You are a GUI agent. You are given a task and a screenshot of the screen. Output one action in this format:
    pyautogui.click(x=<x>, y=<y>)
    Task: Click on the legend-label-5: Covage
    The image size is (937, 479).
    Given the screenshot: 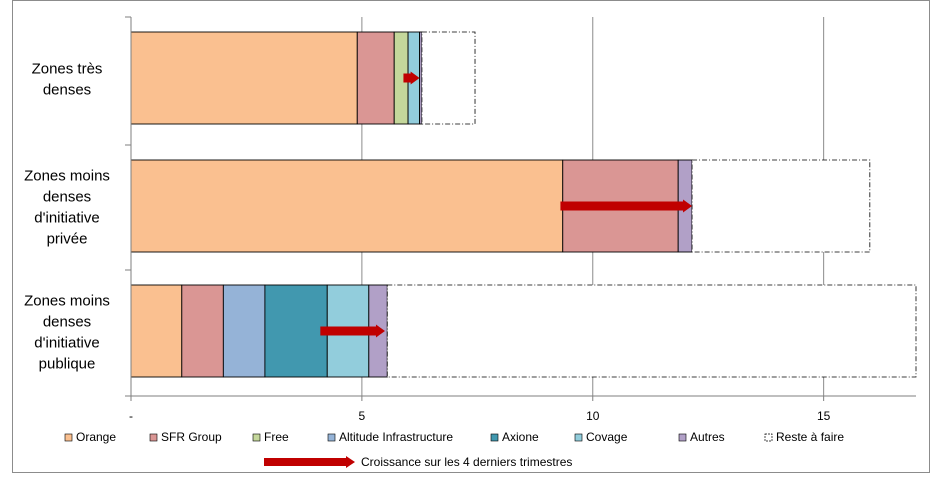 What is the action you would take?
    pyautogui.click(x=607, y=437)
    